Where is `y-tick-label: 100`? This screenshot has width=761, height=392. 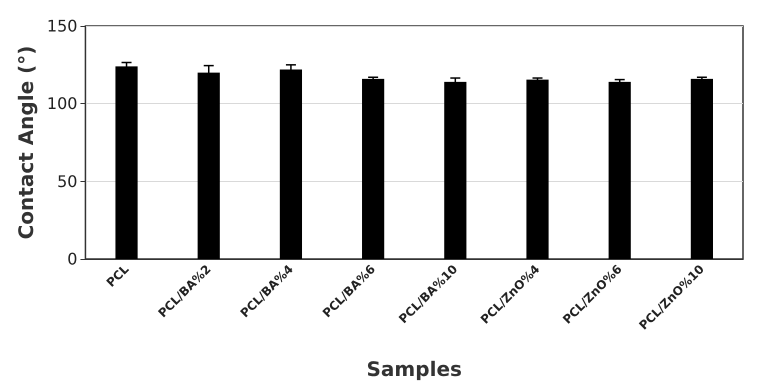 y-tick-label: 100 is located at coordinates (62, 104).